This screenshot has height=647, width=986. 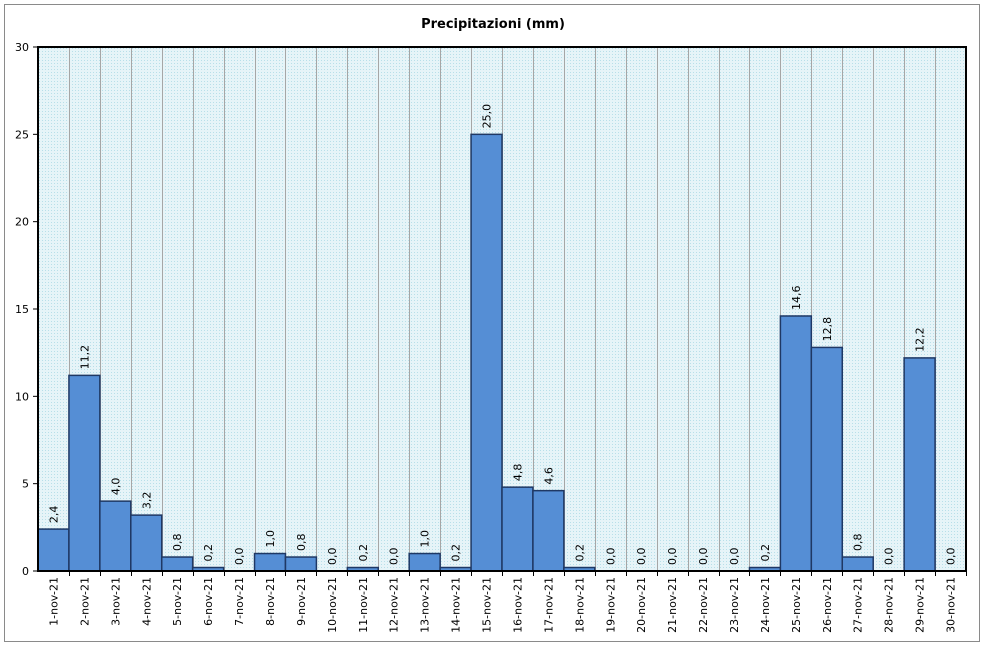 I want to click on x-tick-label: 6-nov-21, so click(x=208, y=601).